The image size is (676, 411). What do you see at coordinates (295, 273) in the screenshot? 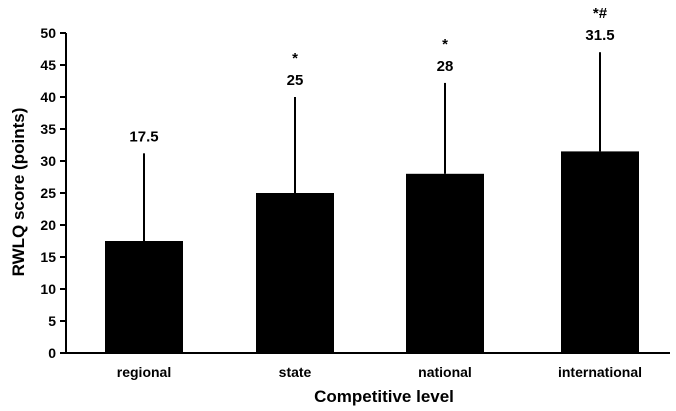
I see `bar-state` at bounding box center [295, 273].